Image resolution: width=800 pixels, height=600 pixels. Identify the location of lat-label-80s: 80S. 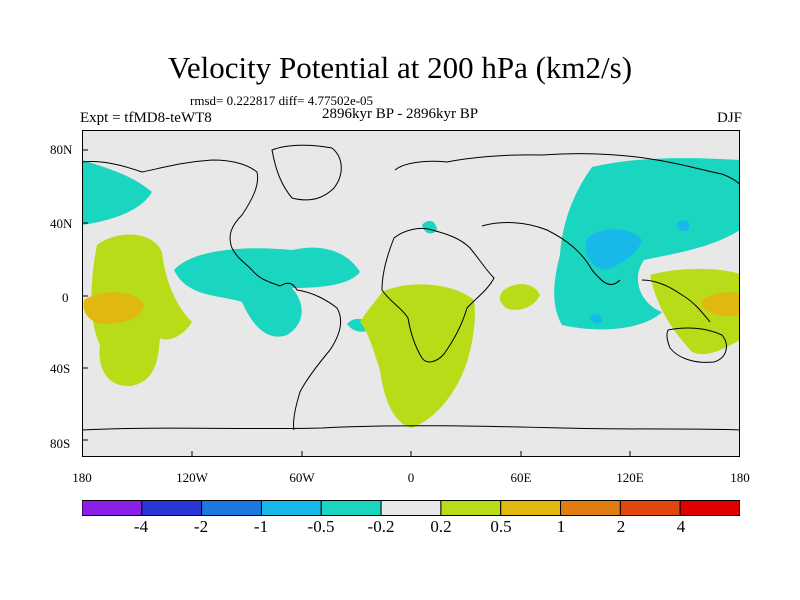
(60, 443).